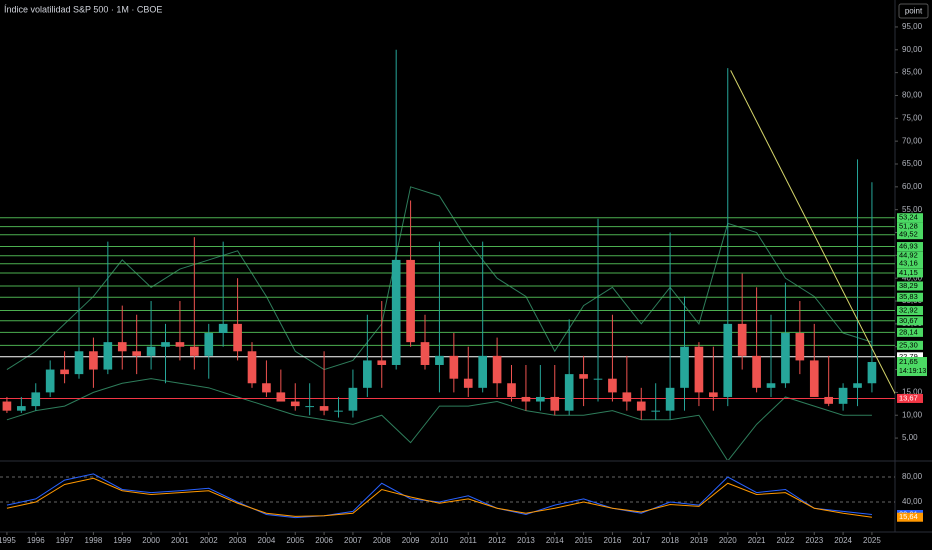  Describe the element at coordinates (908, 246) in the screenshot. I see `level-label: 46,93` at that location.